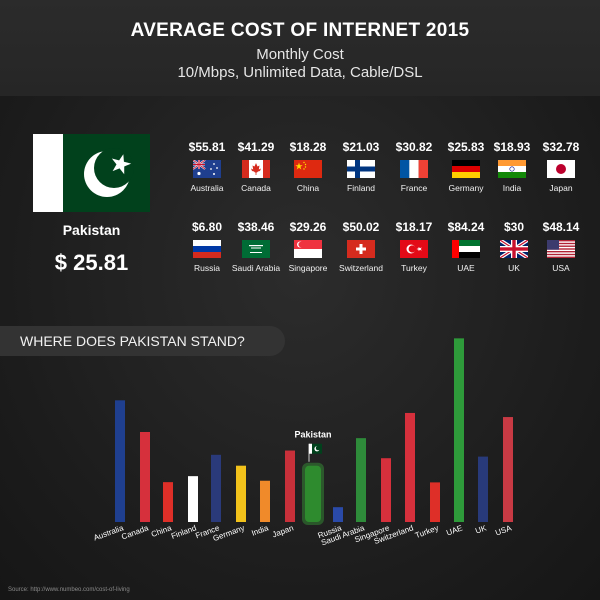 The image size is (600, 600). What do you see at coordinates (561, 147) in the screenshot?
I see `price-label: $32.78` at bounding box center [561, 147].